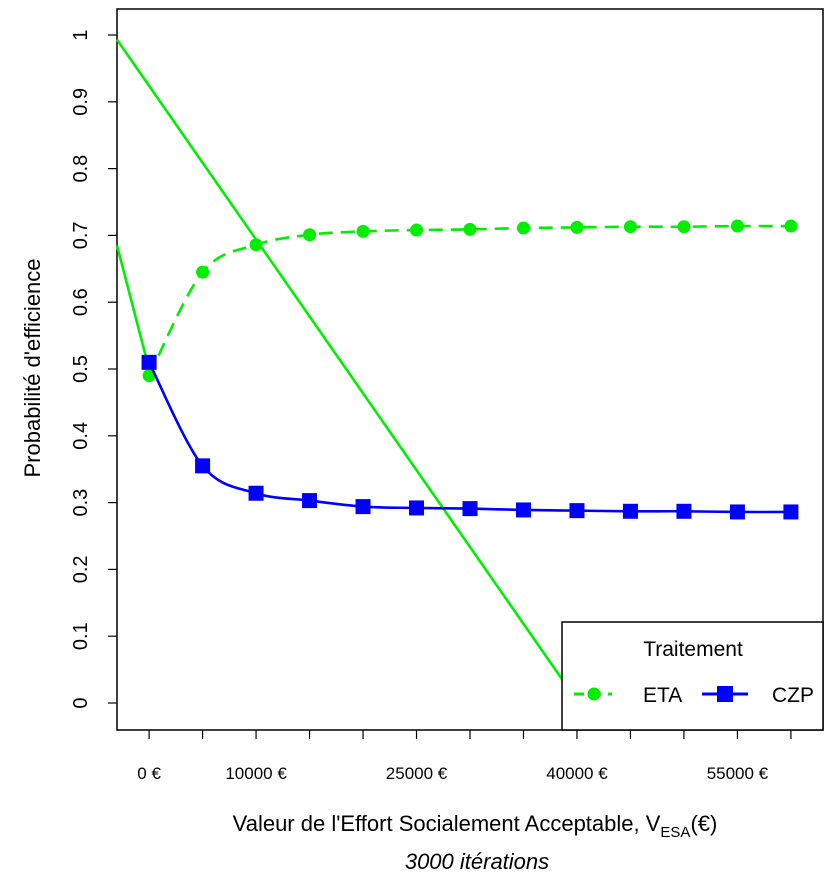 The height and width of the screenshot is (883, 840). I want to click on y-tick-label: 1, so click(81, 34).